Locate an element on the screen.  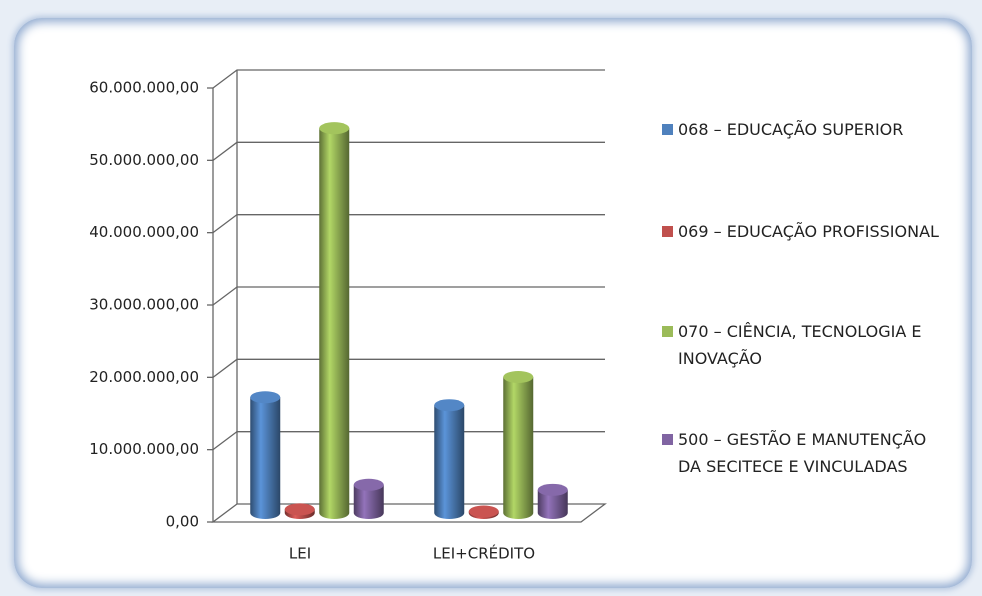
legend-label: 070 – CIÊNCIA, TECNOLOGIA E INOVAÇÃO is located at coordinates (800, 345).